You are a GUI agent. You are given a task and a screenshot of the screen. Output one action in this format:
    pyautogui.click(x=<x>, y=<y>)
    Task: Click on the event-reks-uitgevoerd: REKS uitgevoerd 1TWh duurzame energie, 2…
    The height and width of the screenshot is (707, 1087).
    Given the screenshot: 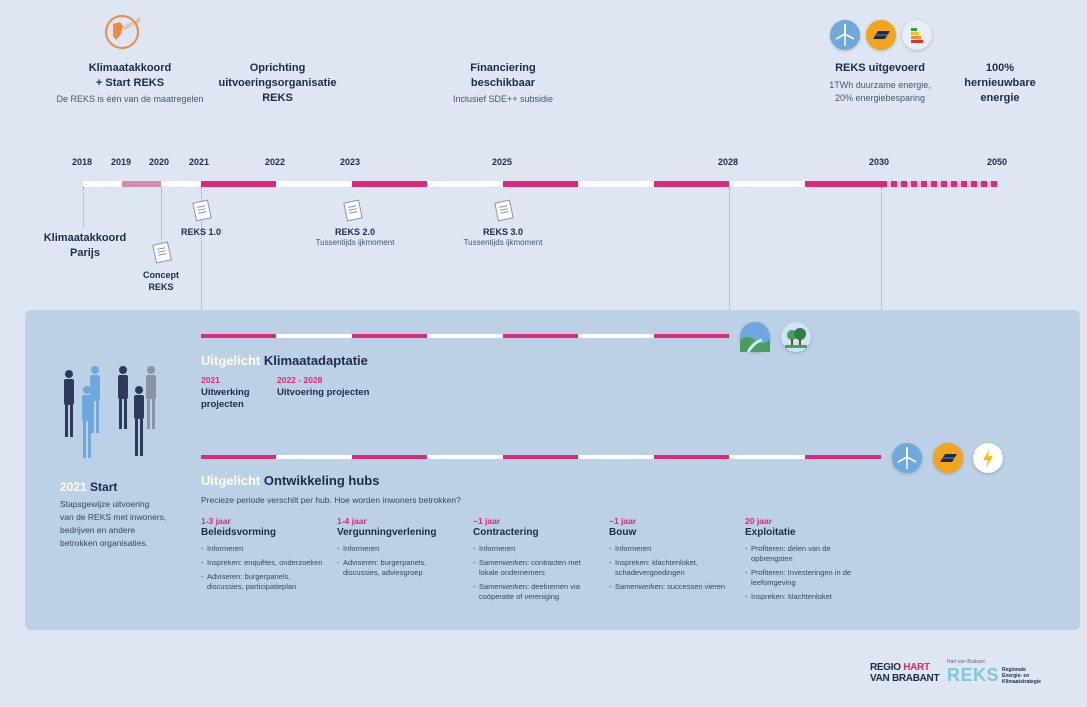 What is the action you would take?
    pyautogui.click(x=880, y=83)
    